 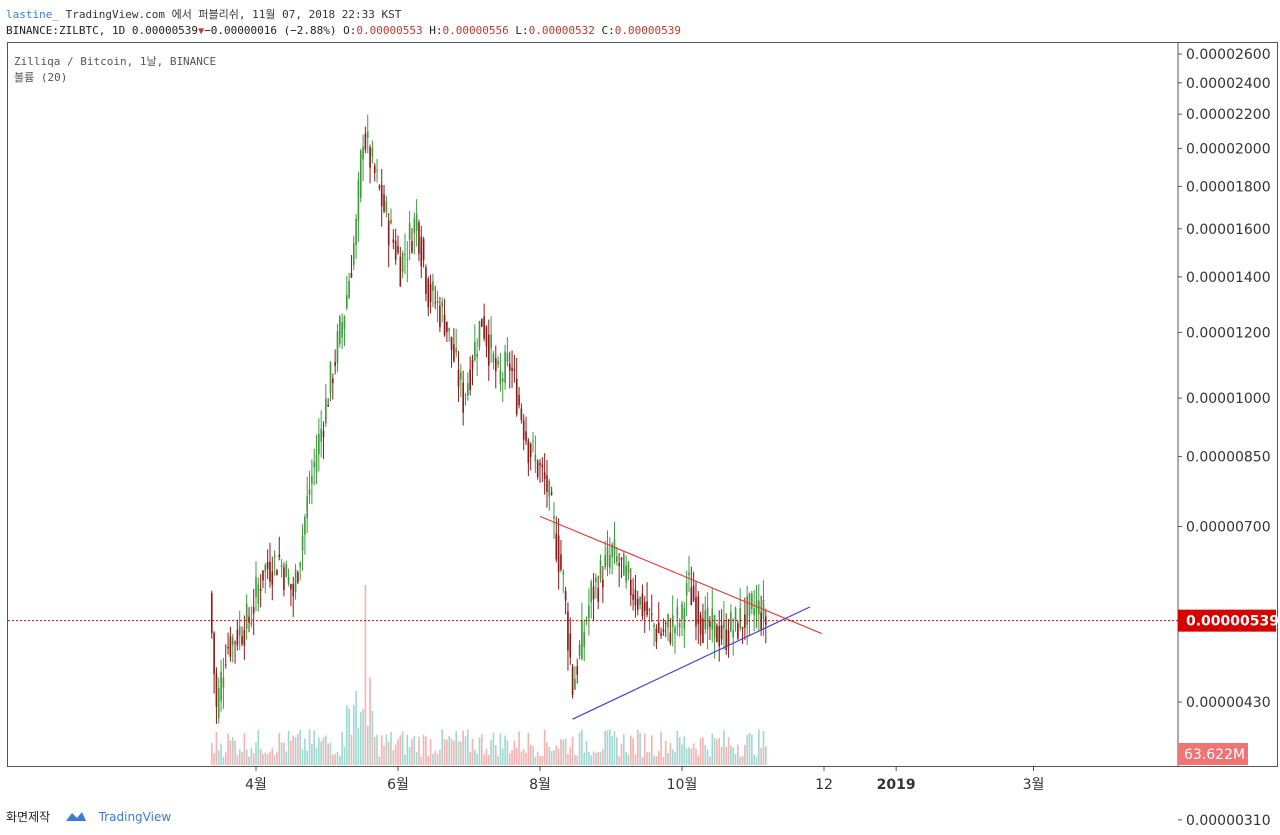 I want to click on price-change: −0.00000016 (−2.88%), so click(x=270, y=30).